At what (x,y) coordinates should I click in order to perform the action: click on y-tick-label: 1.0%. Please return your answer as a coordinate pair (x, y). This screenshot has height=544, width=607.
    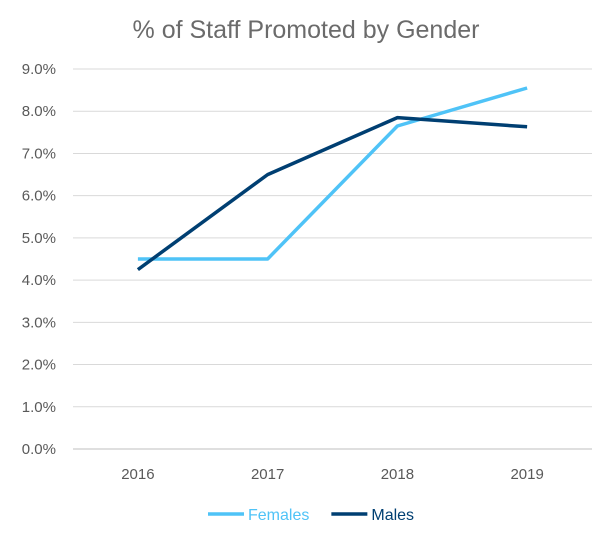
    Looking at the image, I should click on (39, 407).